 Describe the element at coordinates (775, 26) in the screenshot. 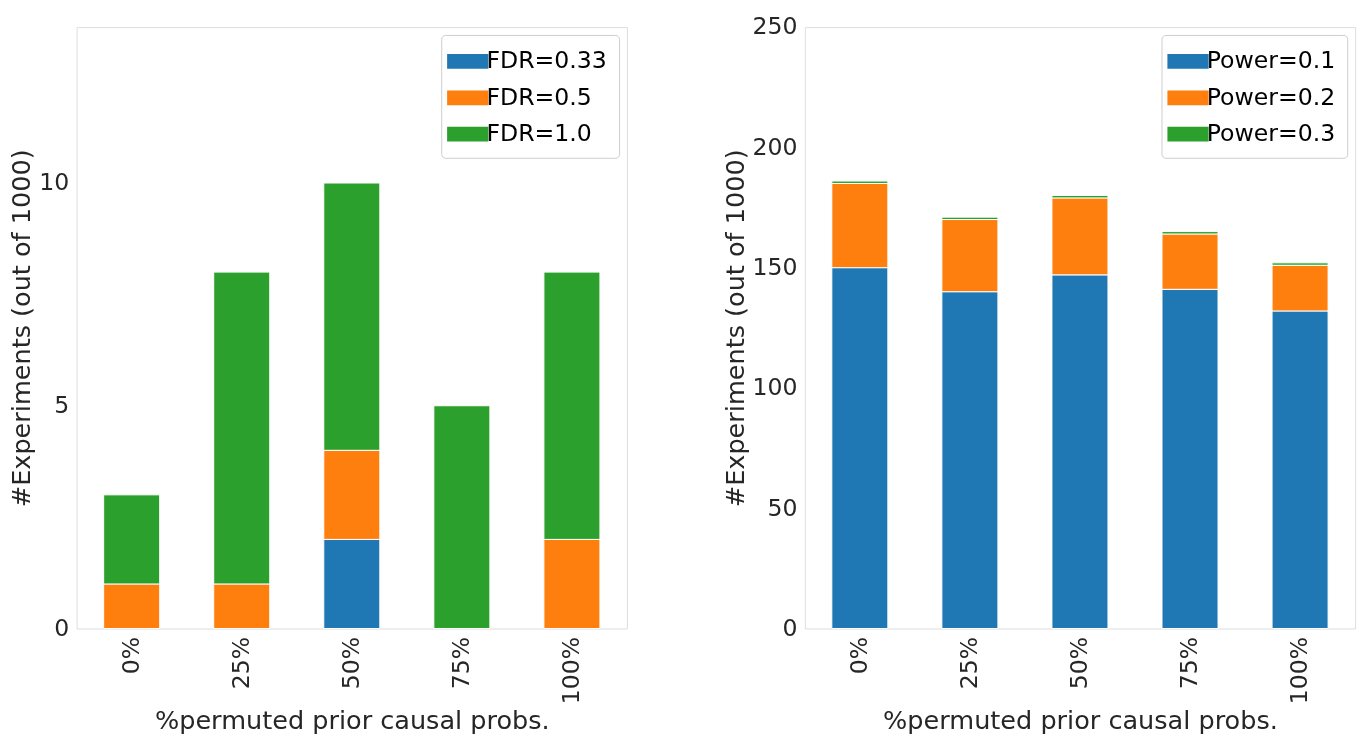

I see `y-tick-label: 250` at that location.